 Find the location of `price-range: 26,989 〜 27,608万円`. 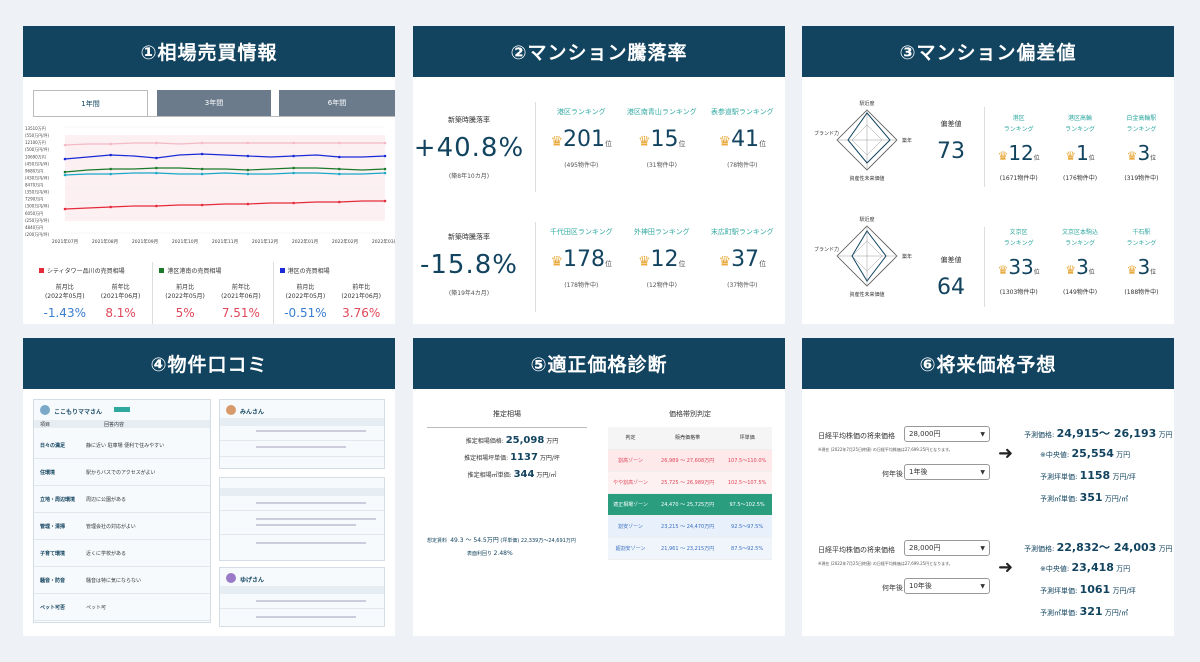

price-range: 26,989 〜 27,608万円 is located at coordinates (688, 460).